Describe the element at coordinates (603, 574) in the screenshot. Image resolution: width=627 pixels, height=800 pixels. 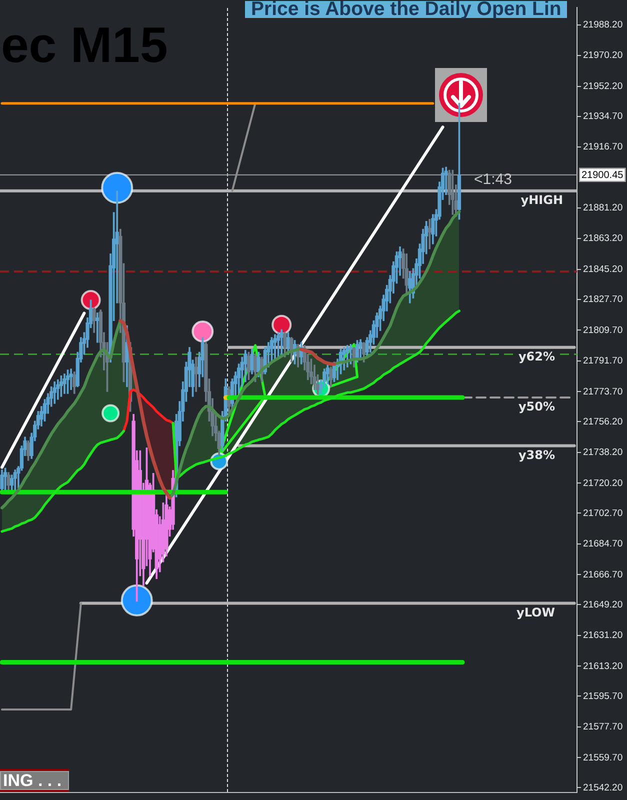
I see `y-tick-label: 21666.70` at that location.